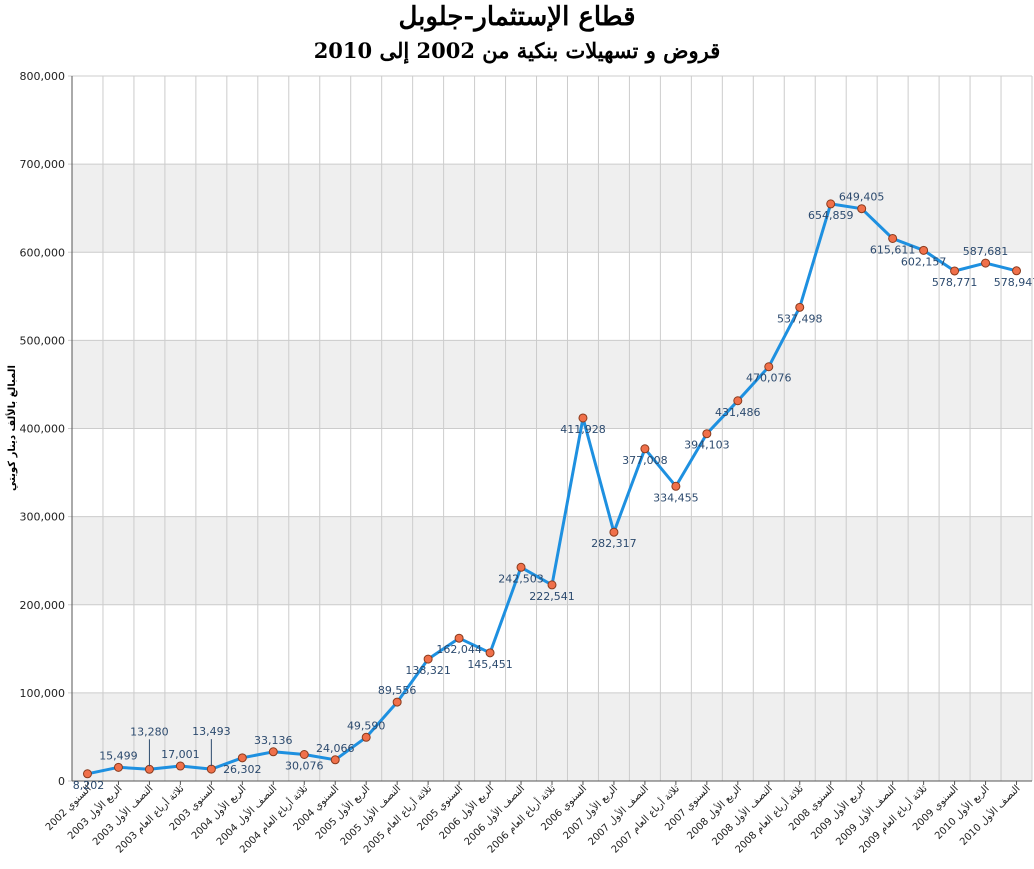 The height and width of the screenshot is (869, 1034). I want to click on y-tick-label: 200,000, so click(43, 605).